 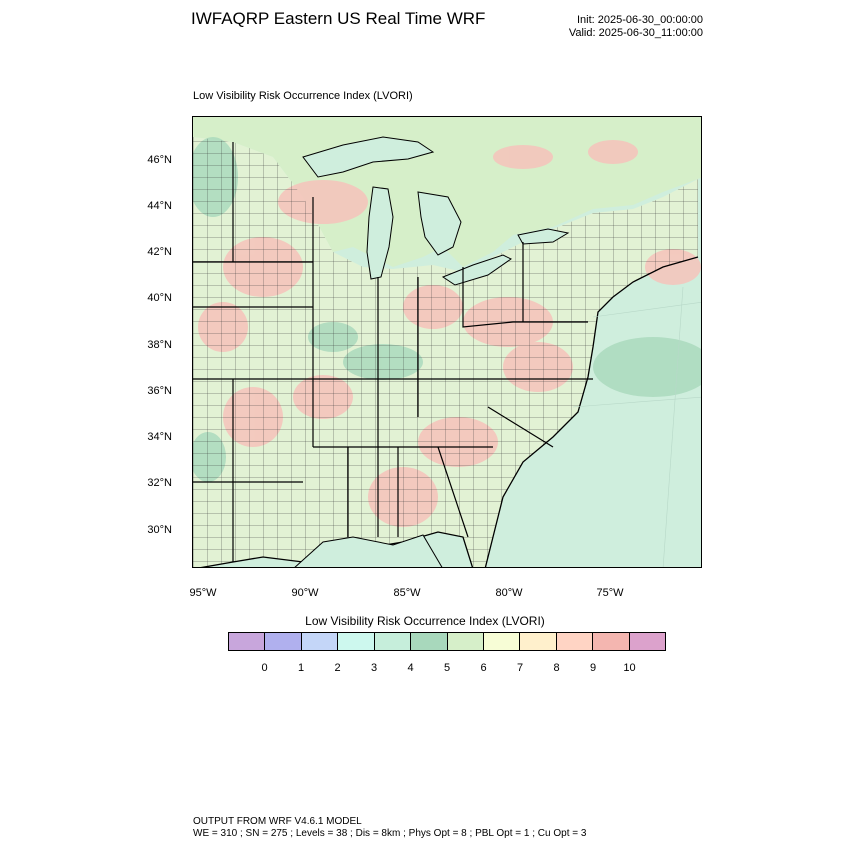 I want to click on colorbar, so click(x=447, y=641).